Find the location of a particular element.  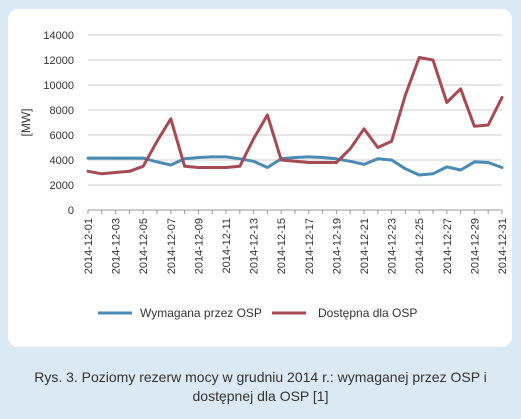

x-tick-label: 2014-12-19 is located at coordinates (337, 246).